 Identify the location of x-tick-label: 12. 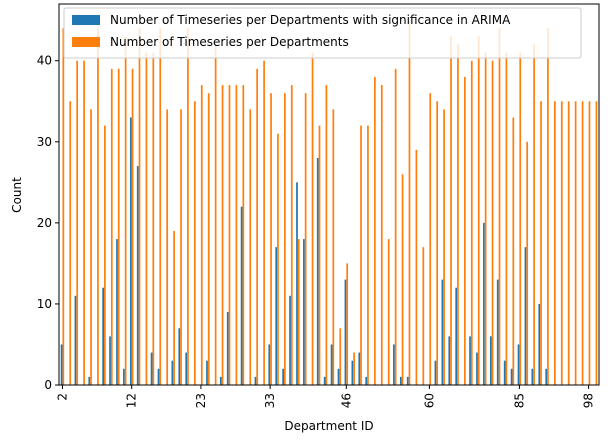
(132, 400).